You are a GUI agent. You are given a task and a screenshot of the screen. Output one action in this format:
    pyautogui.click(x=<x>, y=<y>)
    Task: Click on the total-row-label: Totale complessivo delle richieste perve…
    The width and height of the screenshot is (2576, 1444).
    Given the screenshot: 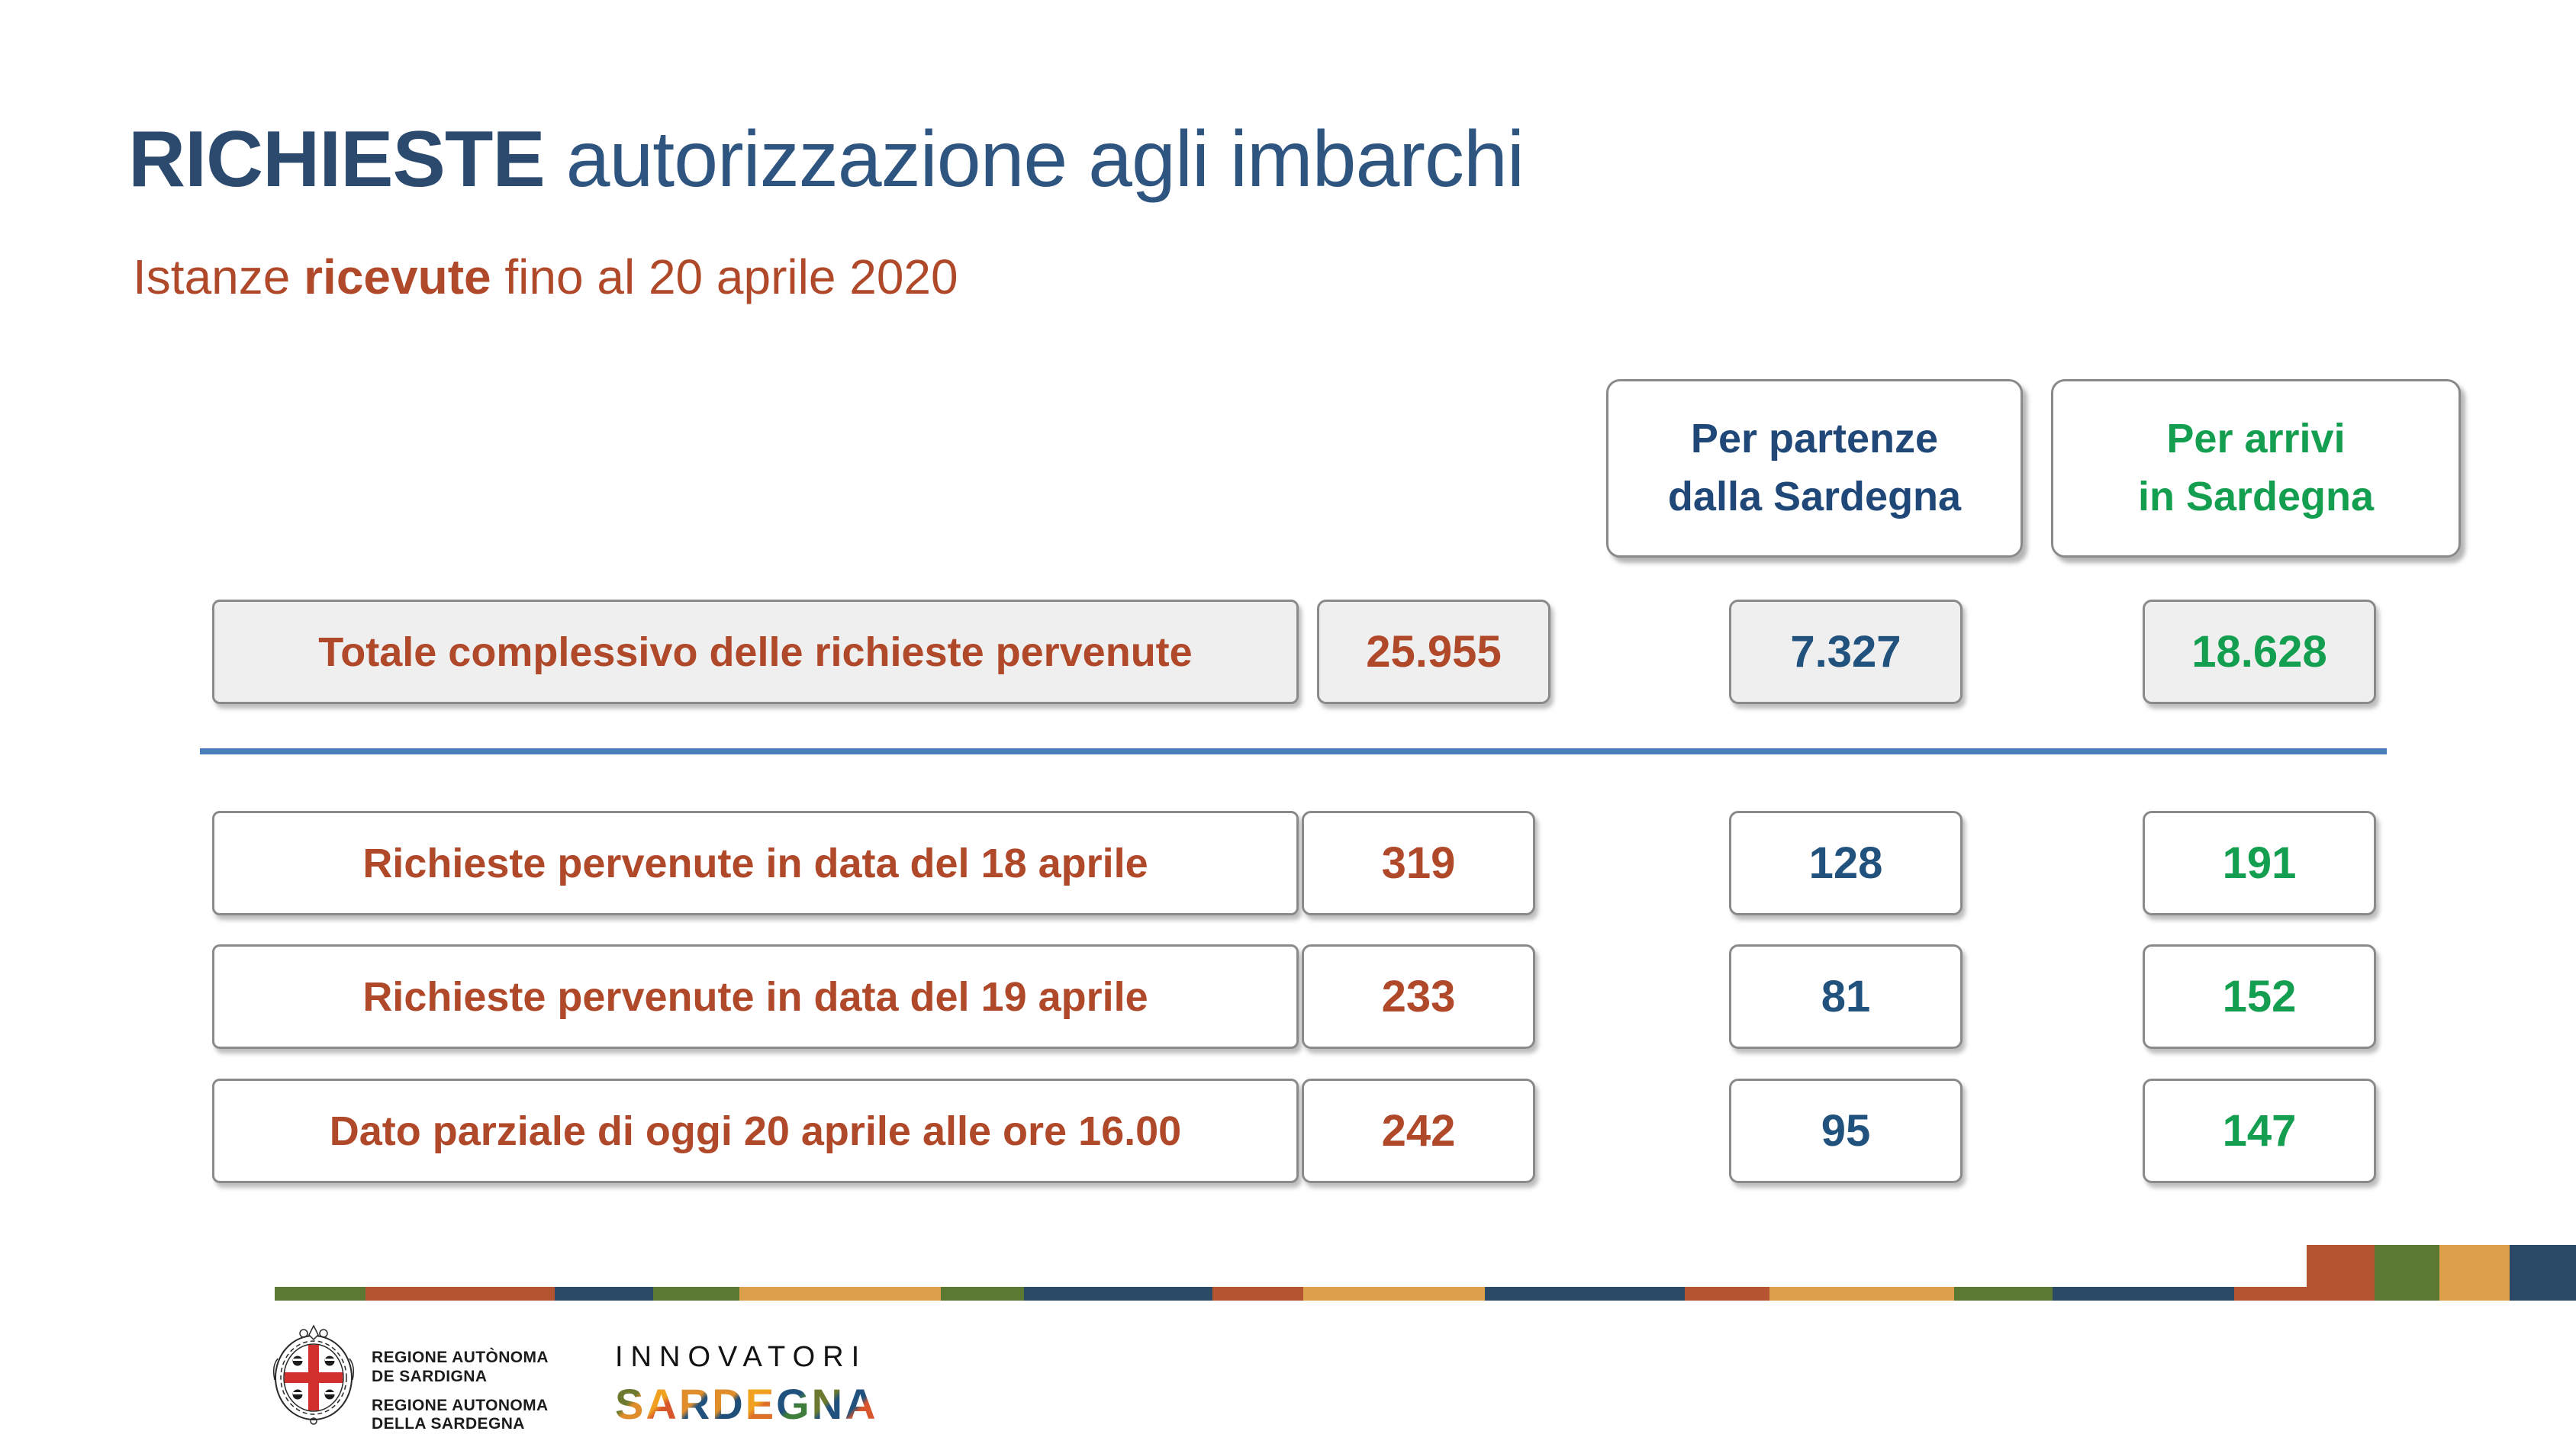 What is the action you would take?
    pyautogui.click(x=755, y=652)
    